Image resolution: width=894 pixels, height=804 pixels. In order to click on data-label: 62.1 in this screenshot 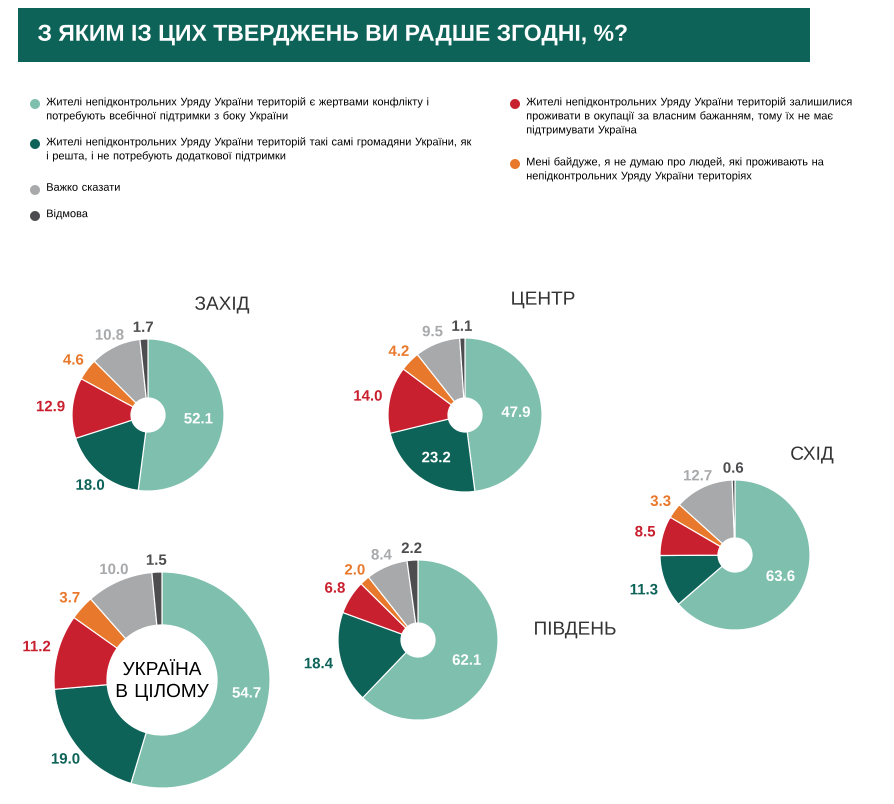, I will do `click(466, 659)`.